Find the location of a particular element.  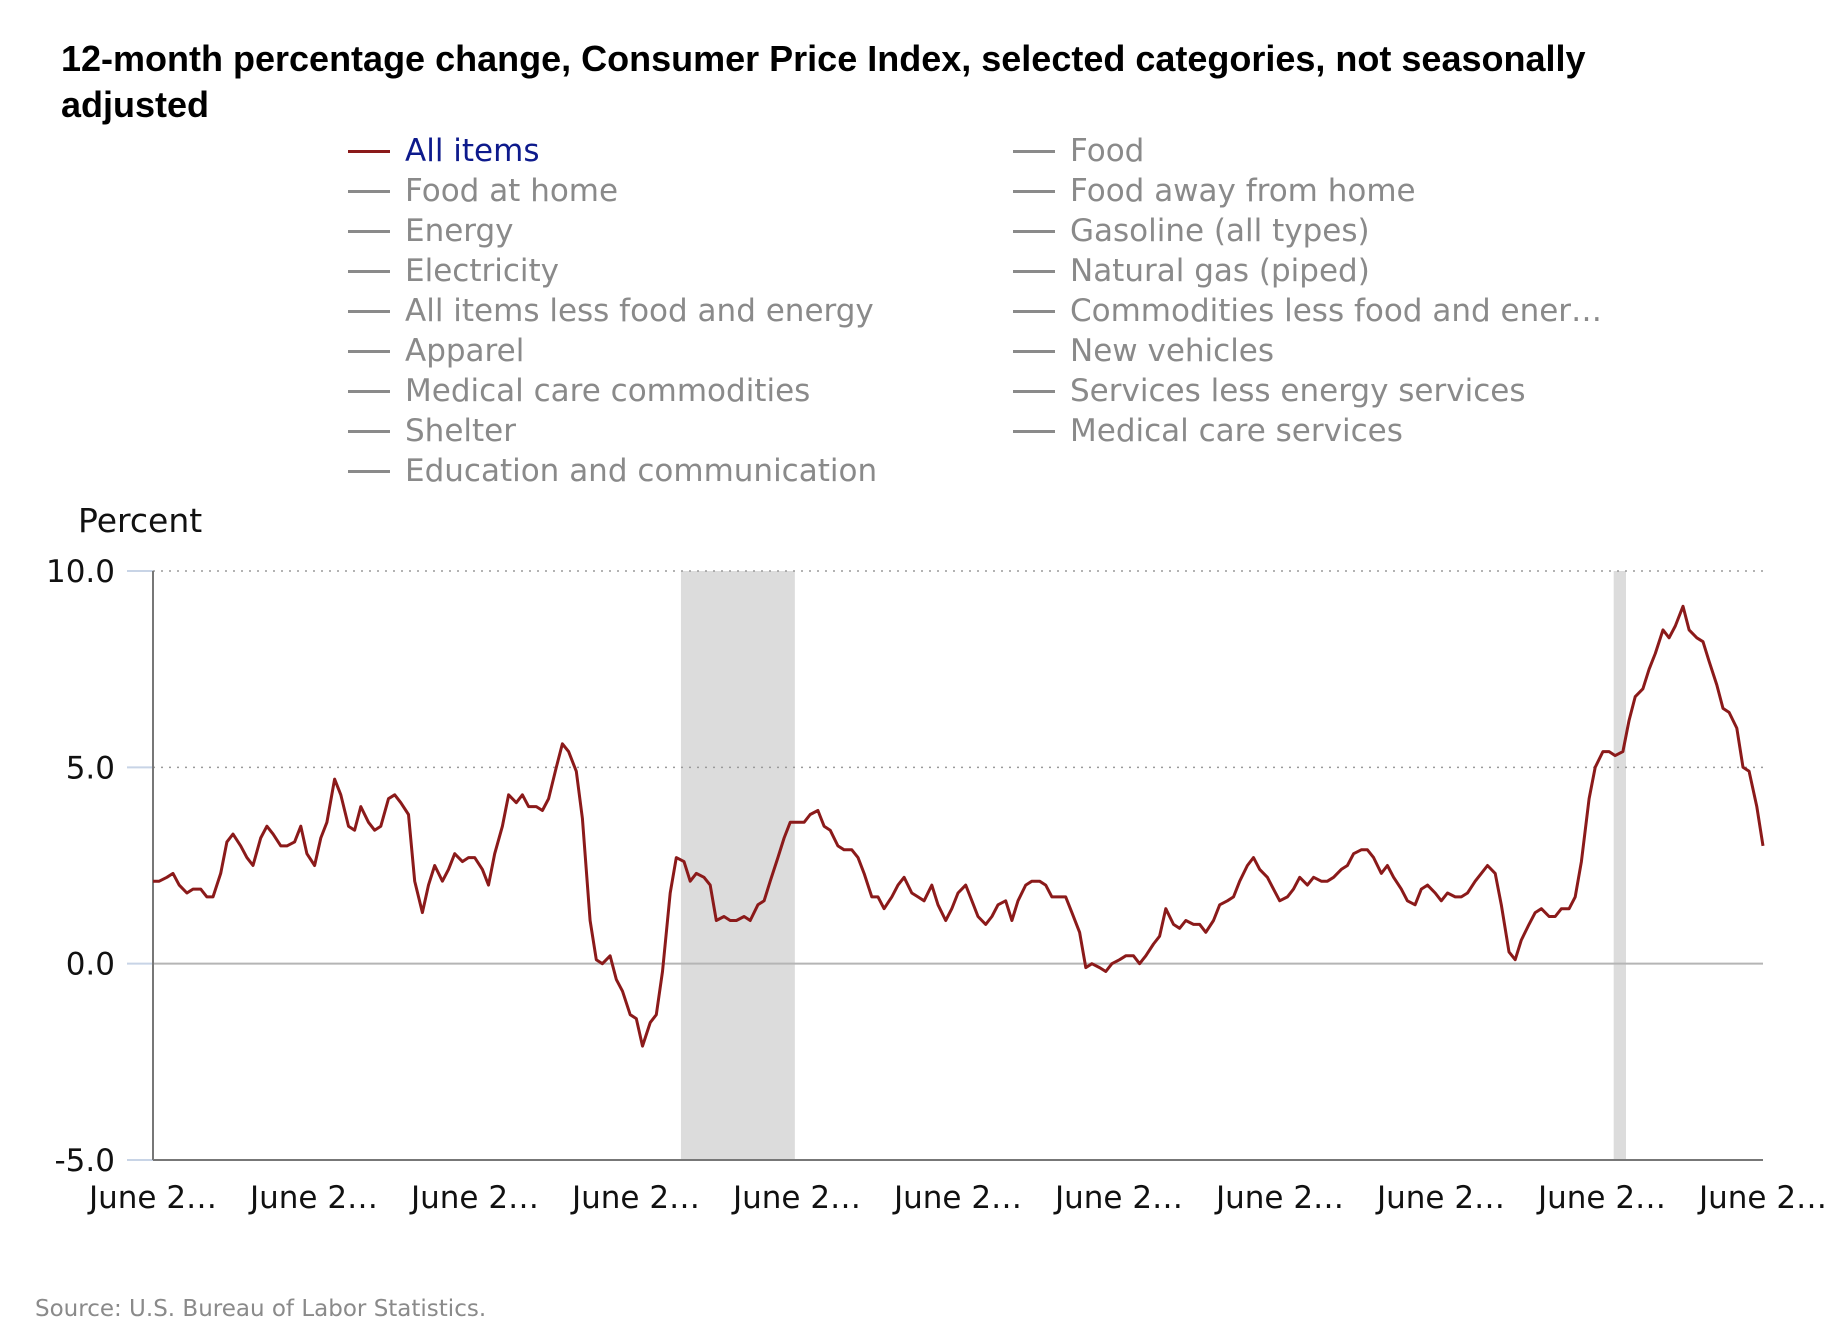

legend-label: Education and communication is located at coordinates (641, 471).